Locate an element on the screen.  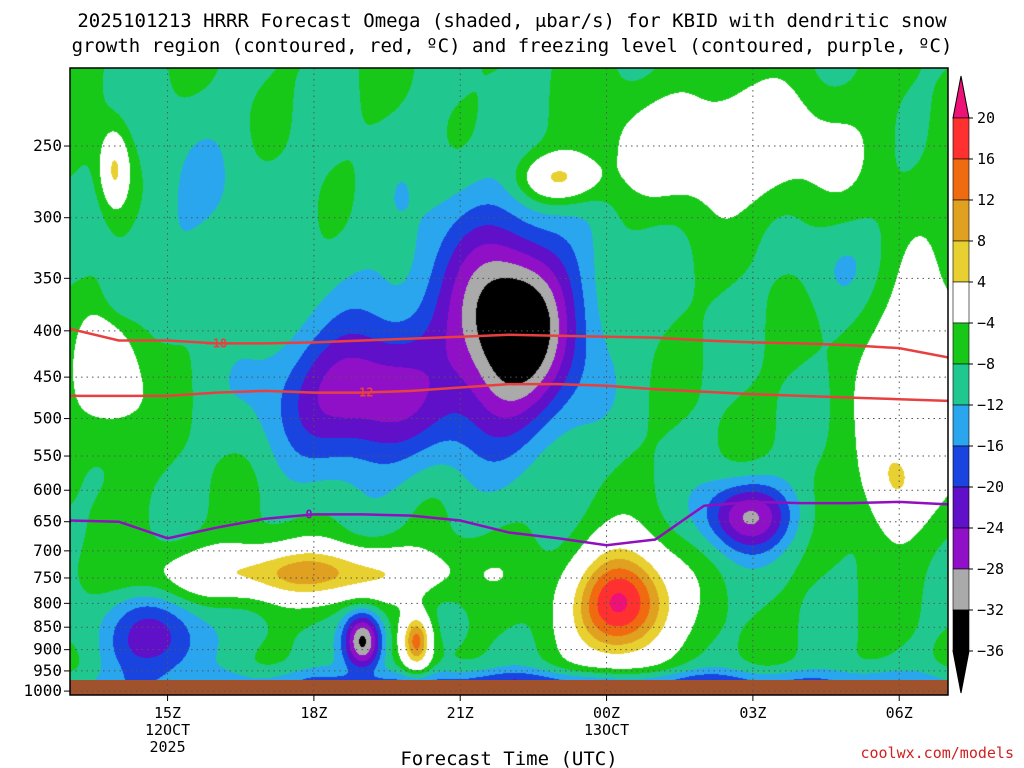
x-tick-date-label: 12OCT is located at coordinates (167, 730).